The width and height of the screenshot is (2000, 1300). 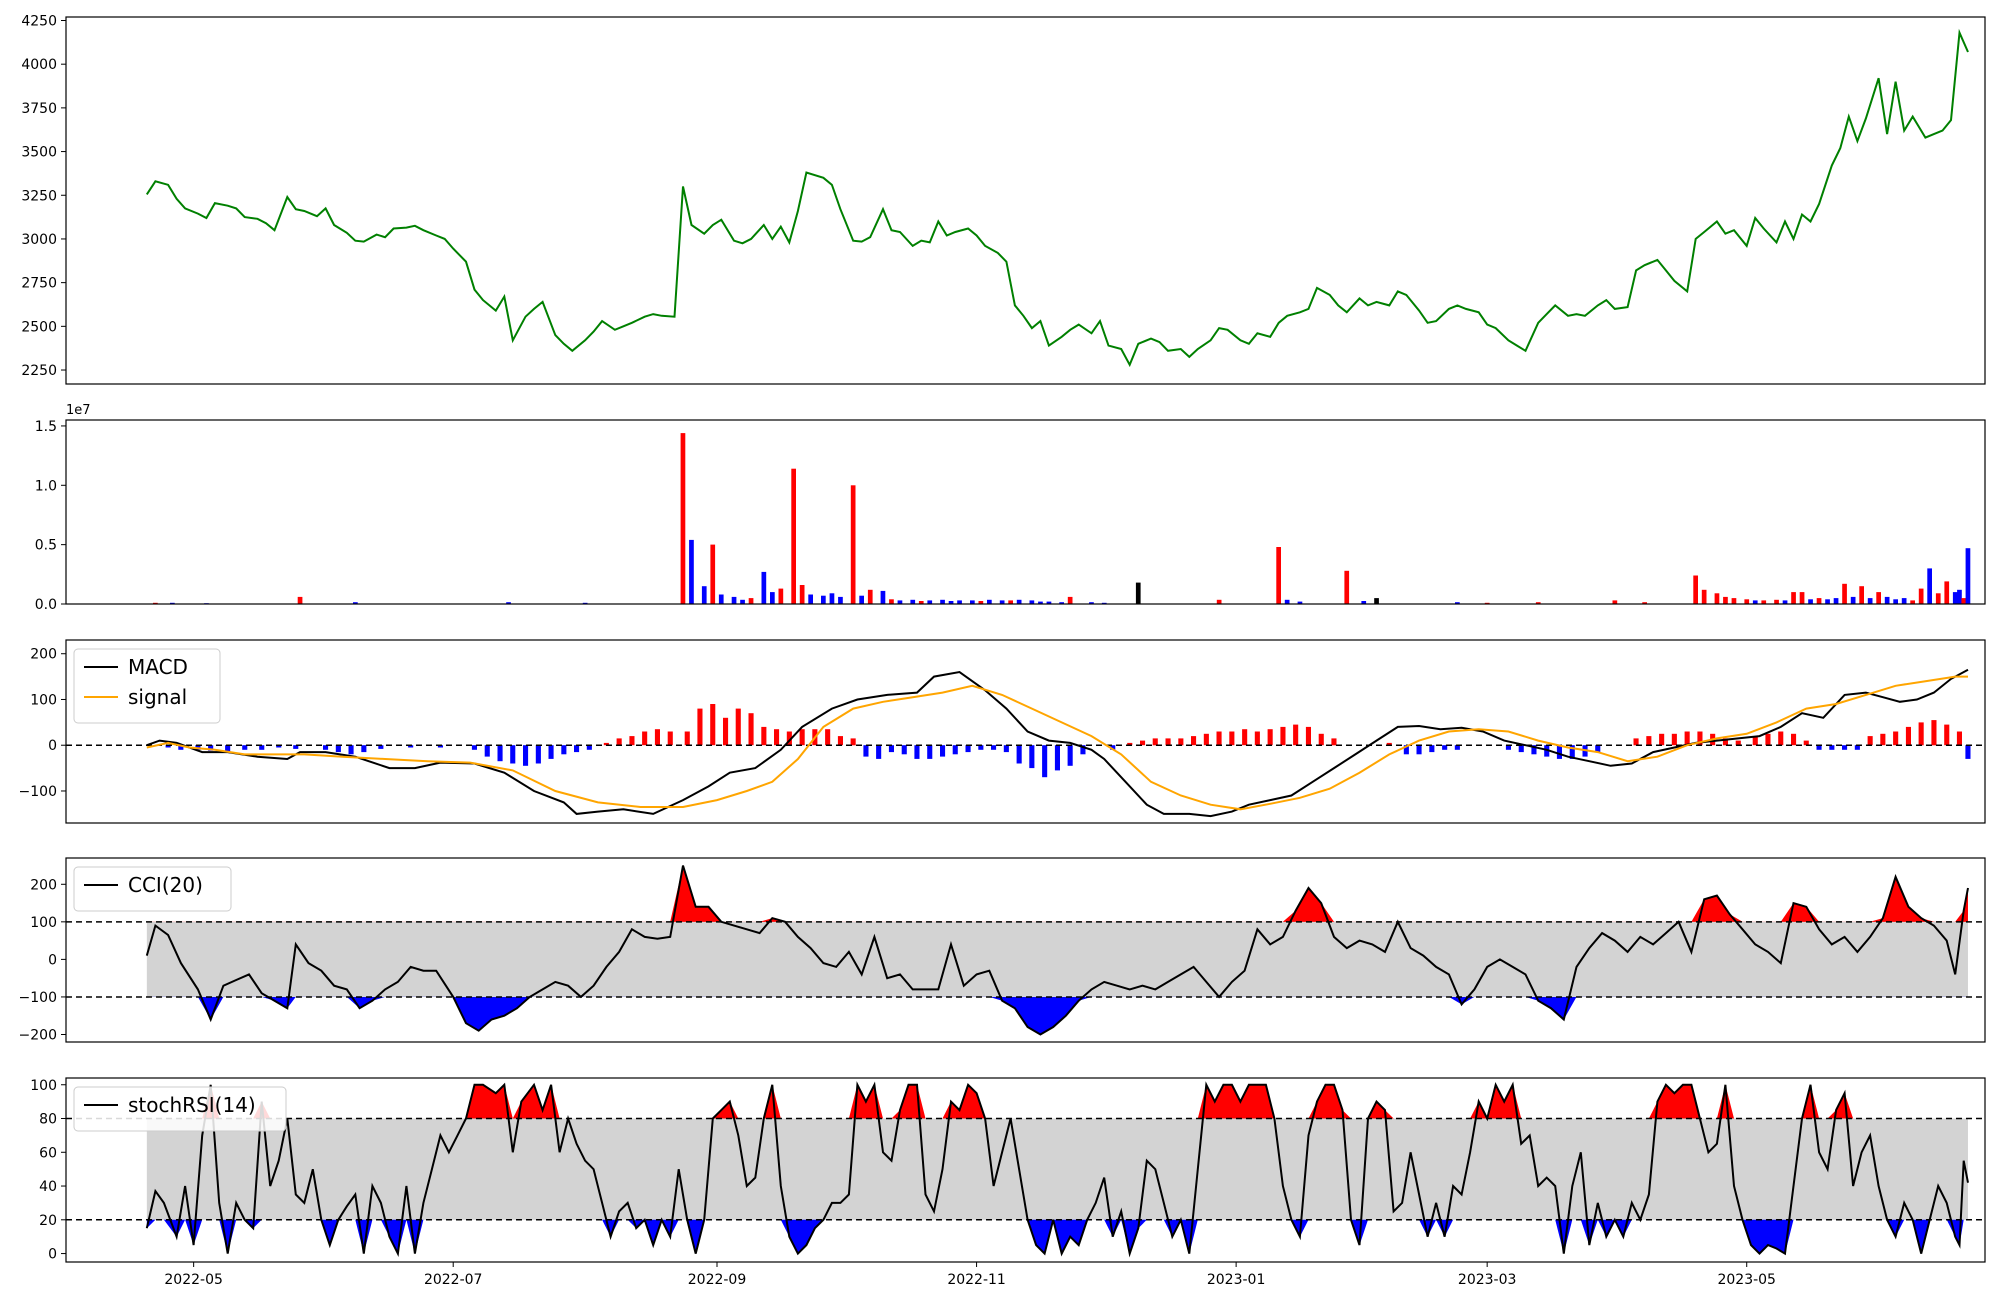 I want to click on y-tick-label: 2500, so click(x=39, y=327).